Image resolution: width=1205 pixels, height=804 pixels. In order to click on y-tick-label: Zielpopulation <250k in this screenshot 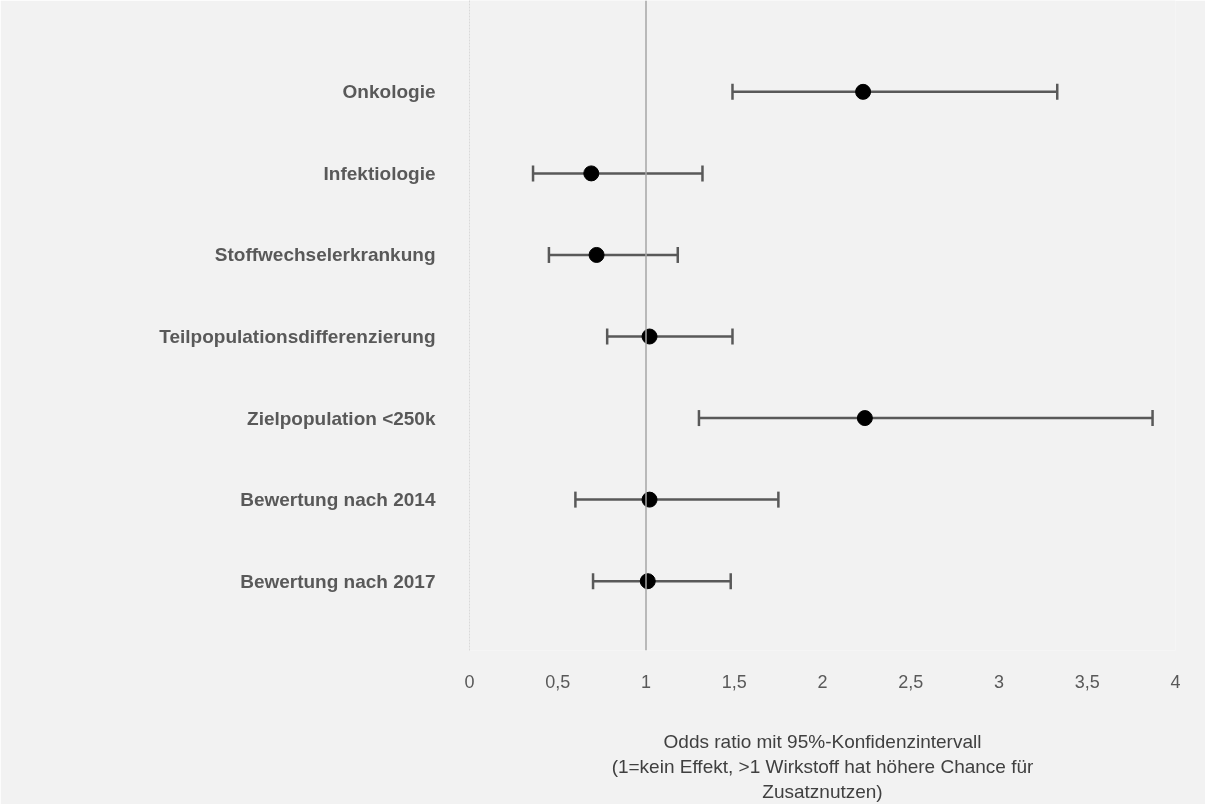, I will do `click(341, 418)`.